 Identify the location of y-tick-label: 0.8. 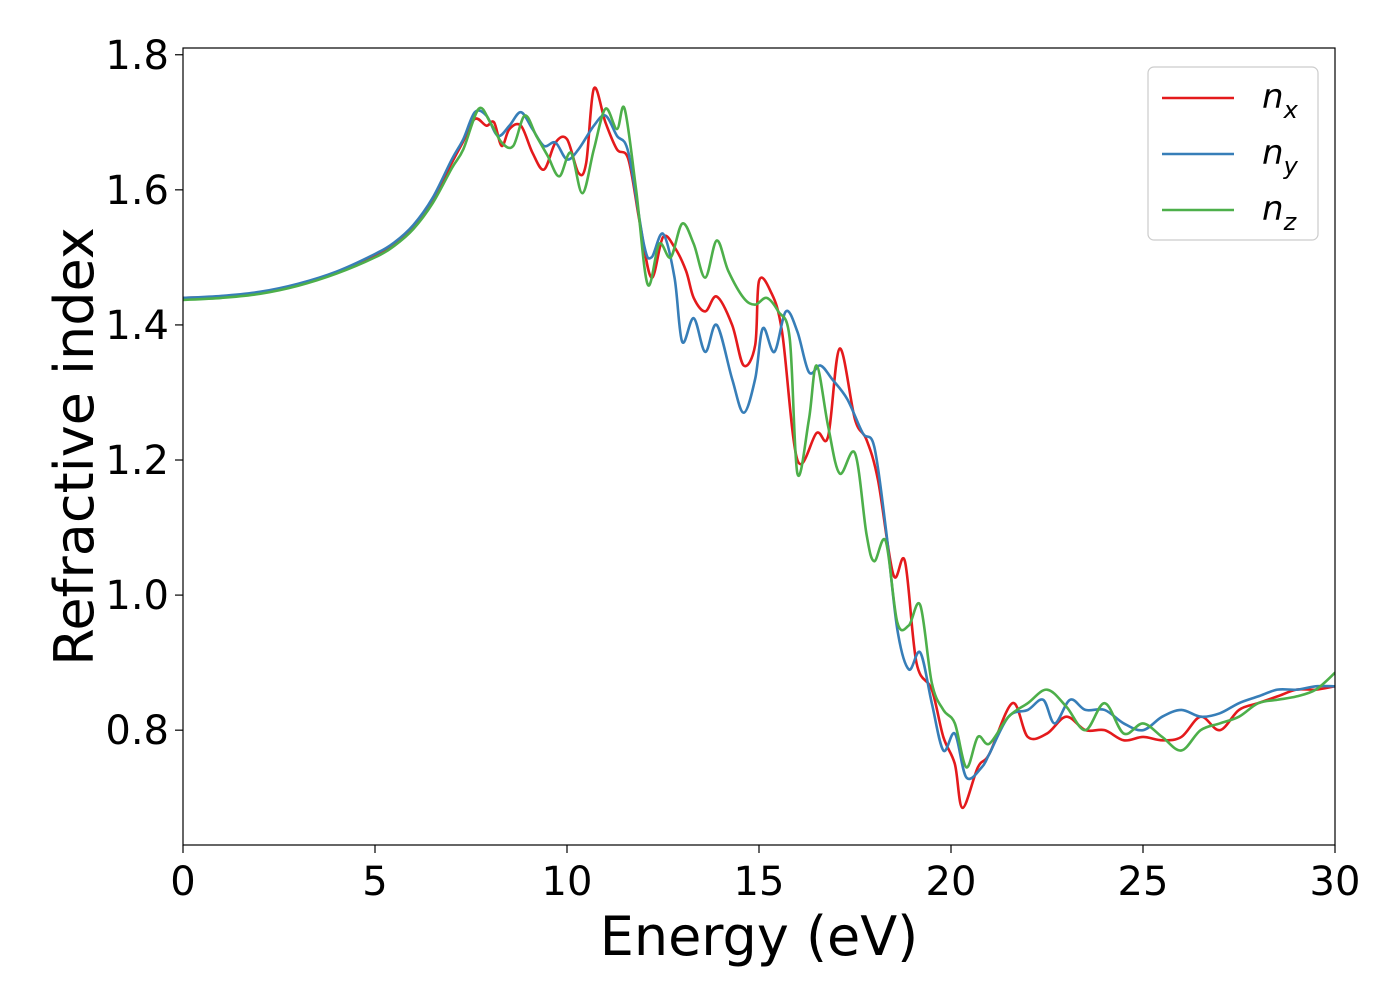
(137, 731).